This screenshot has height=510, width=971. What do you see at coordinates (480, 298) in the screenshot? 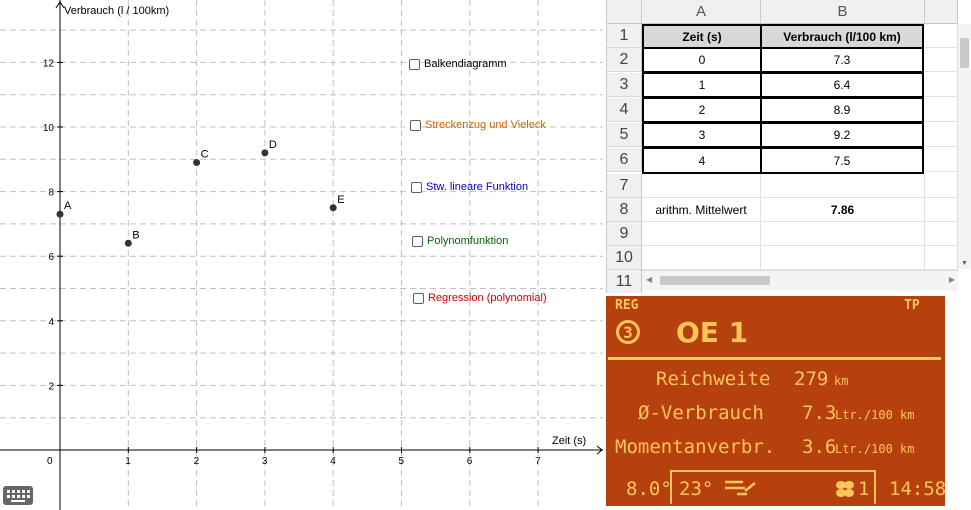
I see `checkbox-regression: Regression (polynomial)` at bounding box center [480, 298].